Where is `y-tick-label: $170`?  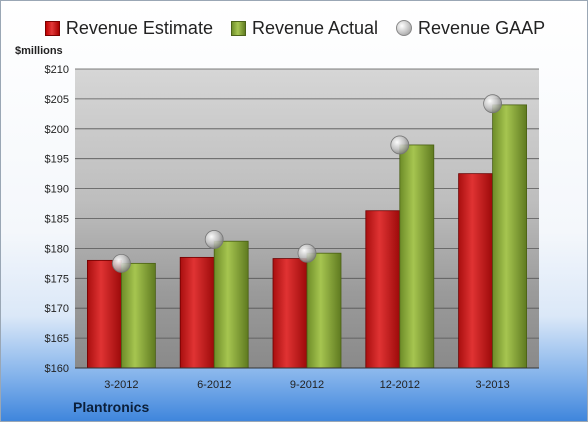
y-tick-label: $170 is located at coordinates (57, 309).